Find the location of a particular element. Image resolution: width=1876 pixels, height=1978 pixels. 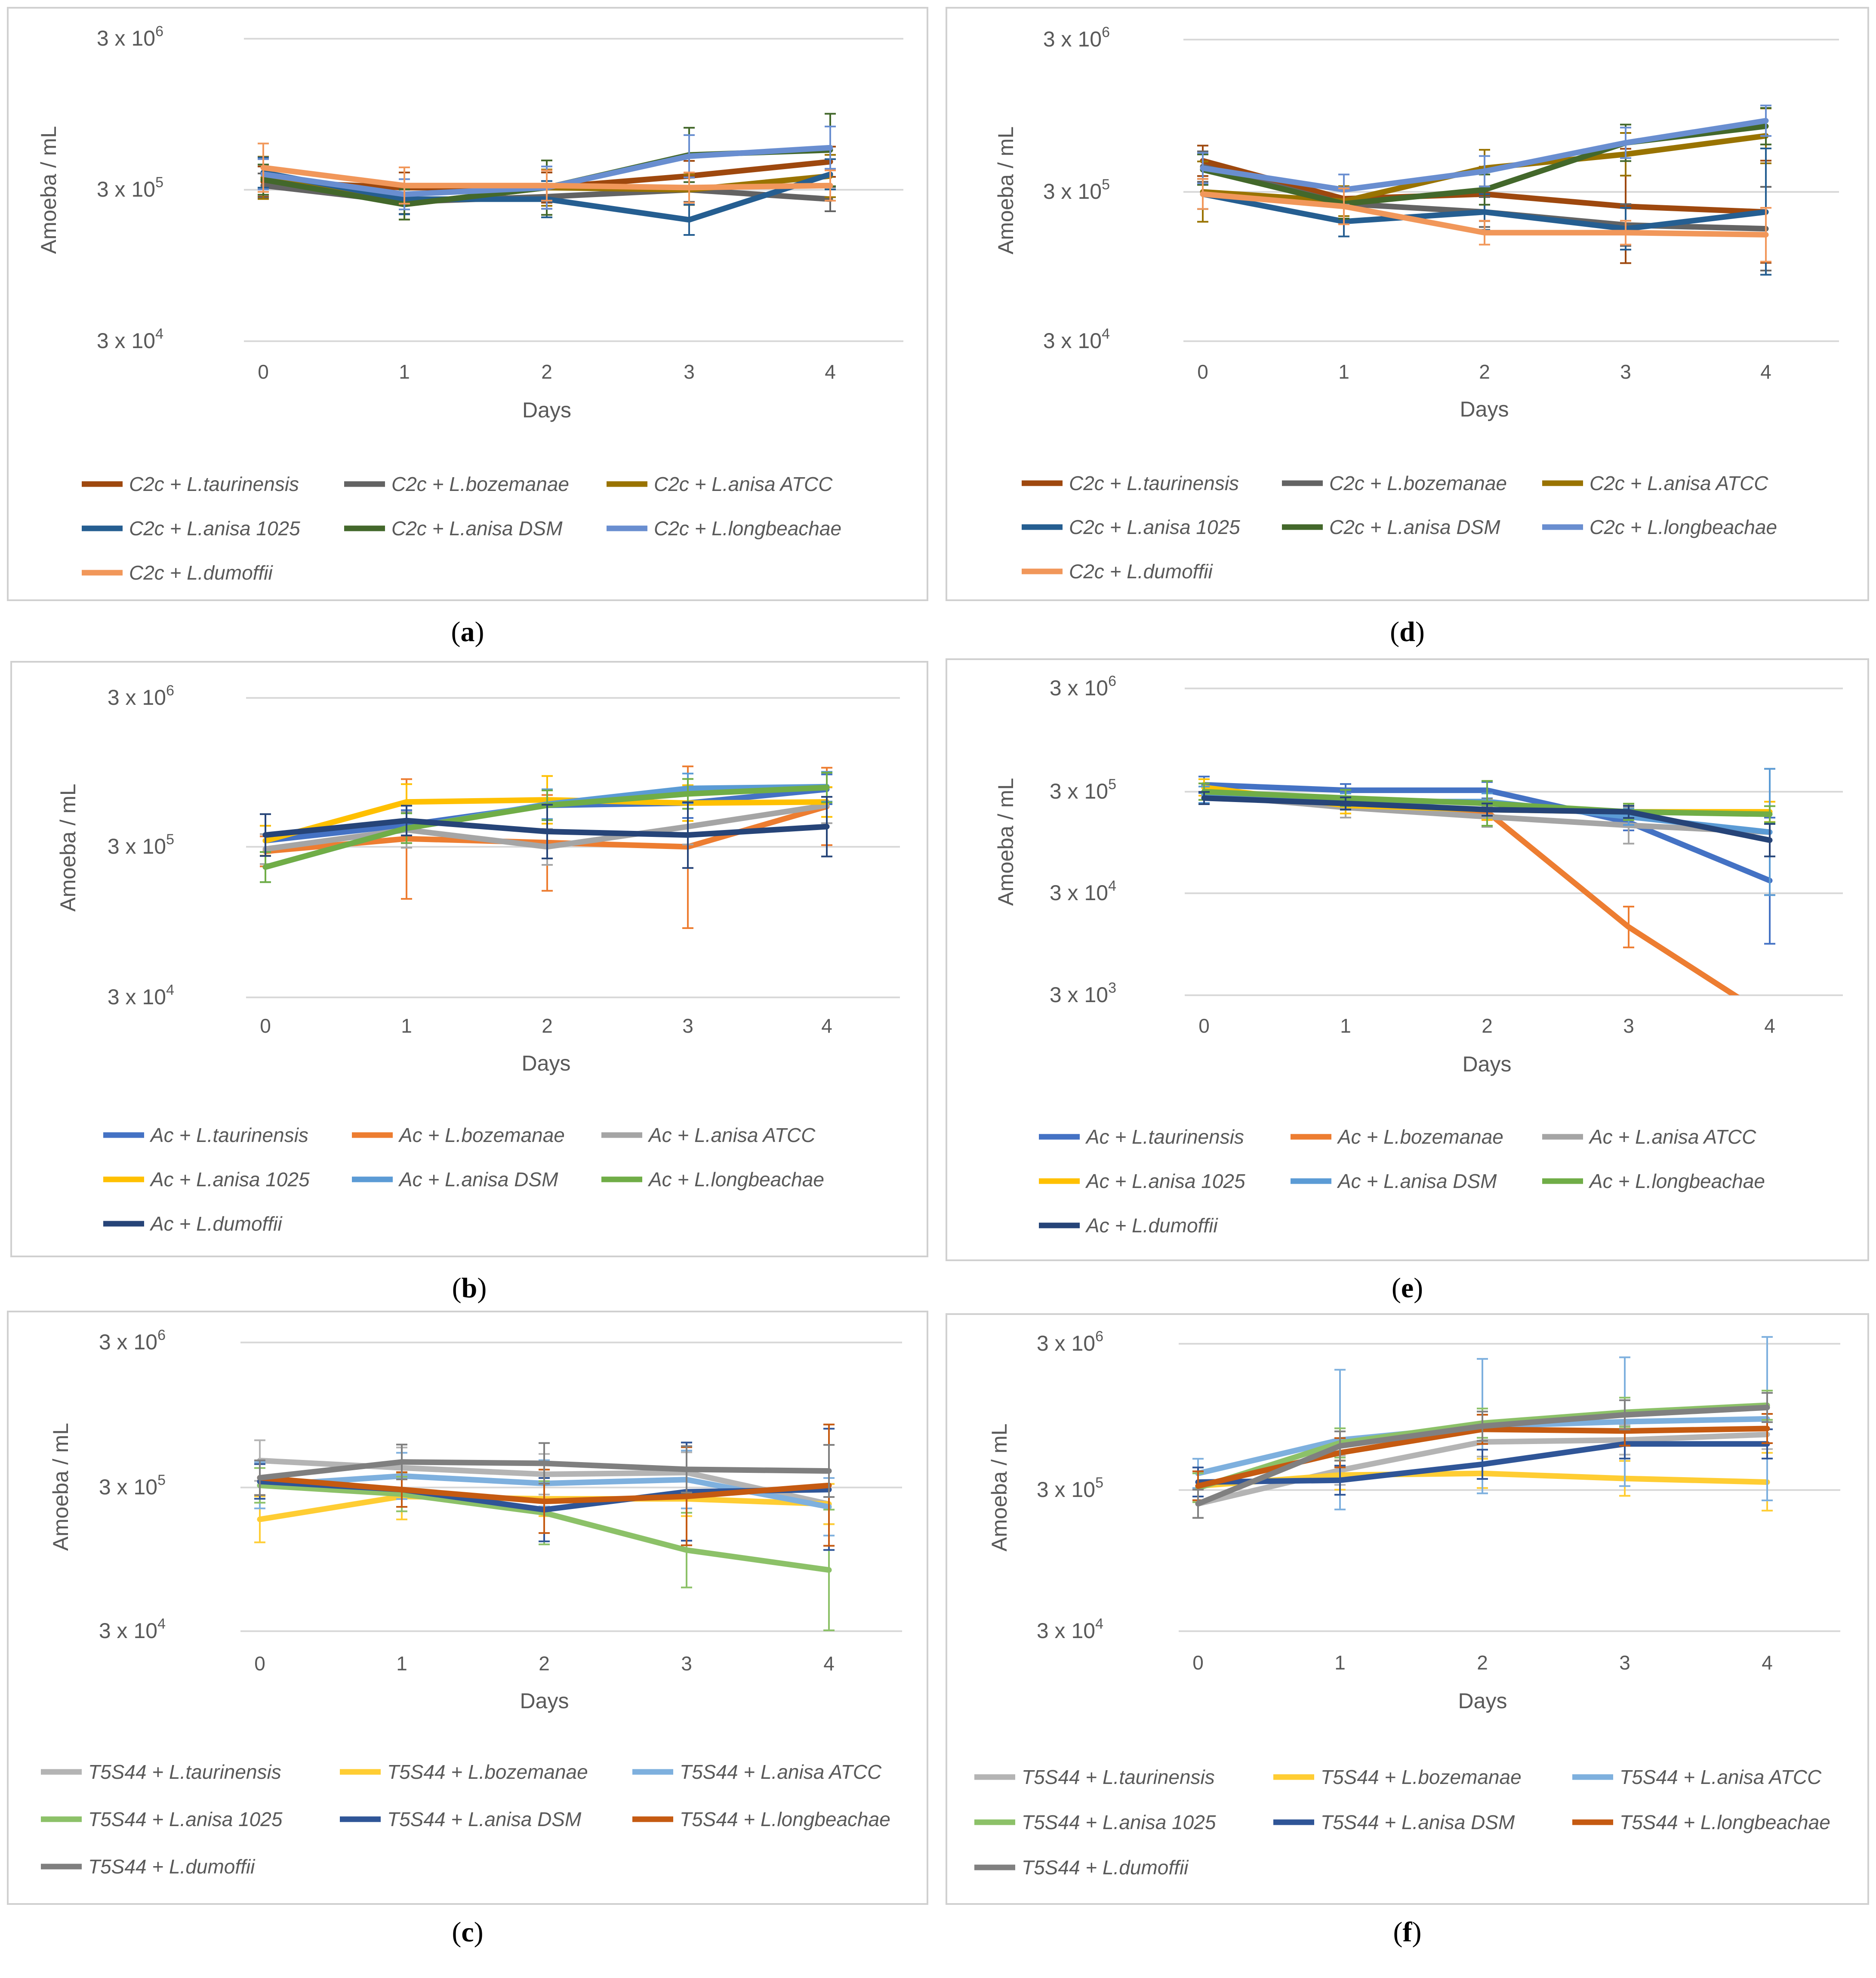

panel-caption: (b) is located at coordinates (470, 1288).